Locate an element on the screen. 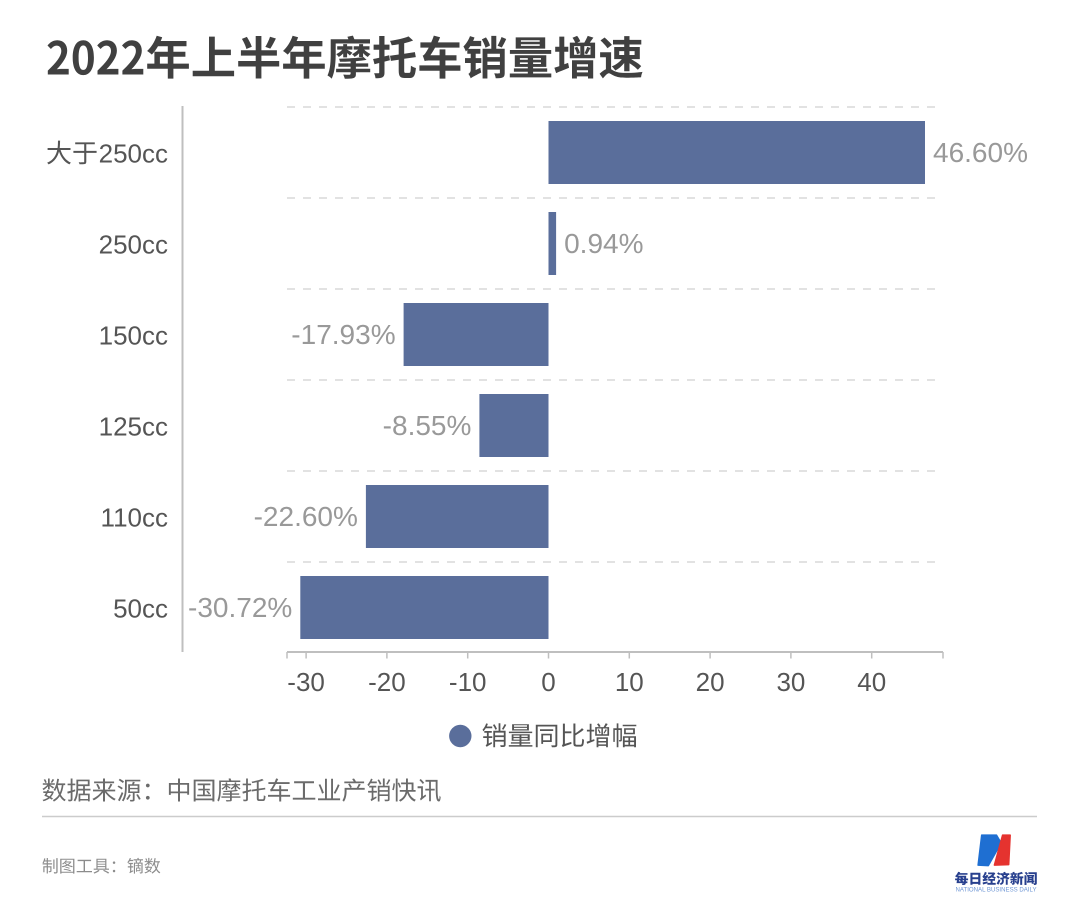  svg-text: -30 is located at coordinates (306, 682).